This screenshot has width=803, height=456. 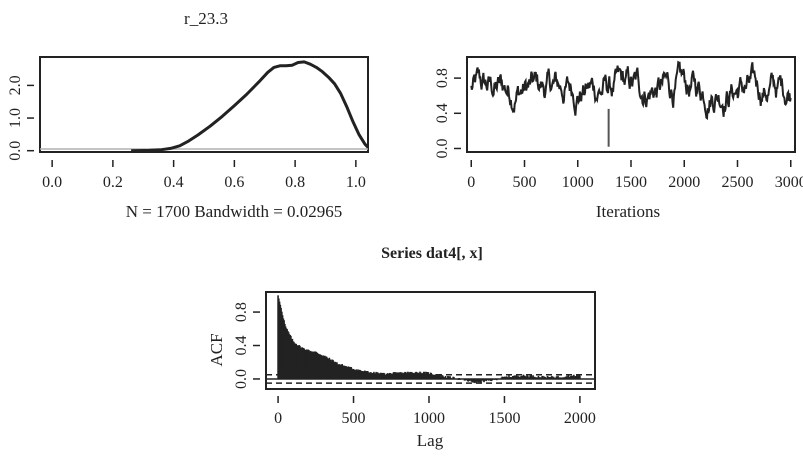 I want to click on 0-tick-label: 2.0, so click(x=15, y=85).